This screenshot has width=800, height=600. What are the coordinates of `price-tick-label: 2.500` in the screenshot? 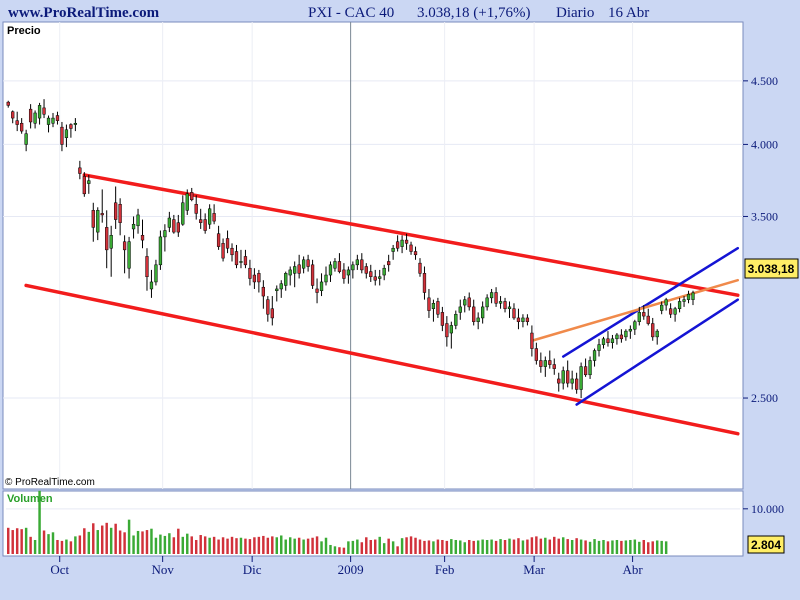 It's located at (764, 398).